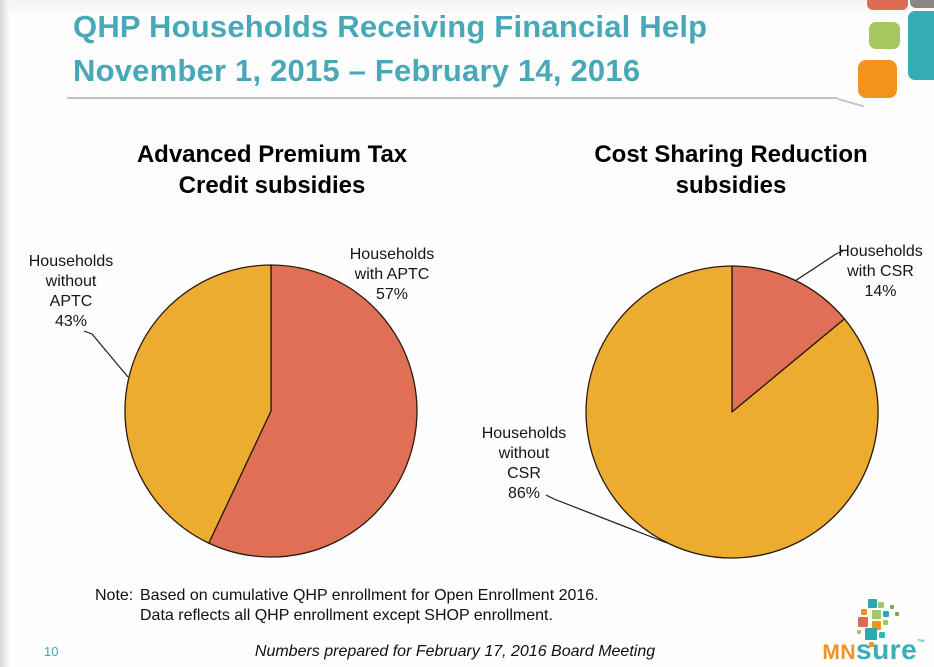  I want to click on title-divider, so click(452, 98).